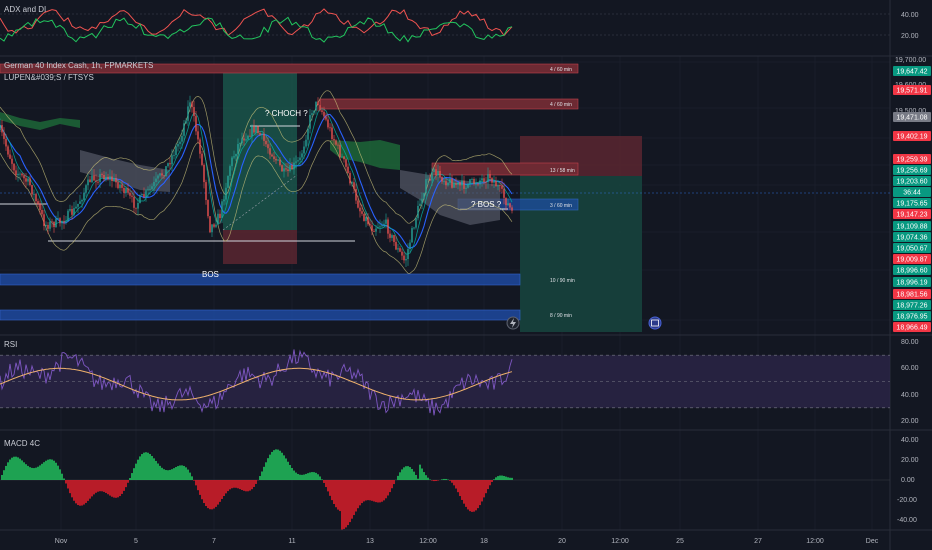 This screenshot has width=932, height=550. I want to click on bos-label-right: ? BOS ?, so click(486, 204).